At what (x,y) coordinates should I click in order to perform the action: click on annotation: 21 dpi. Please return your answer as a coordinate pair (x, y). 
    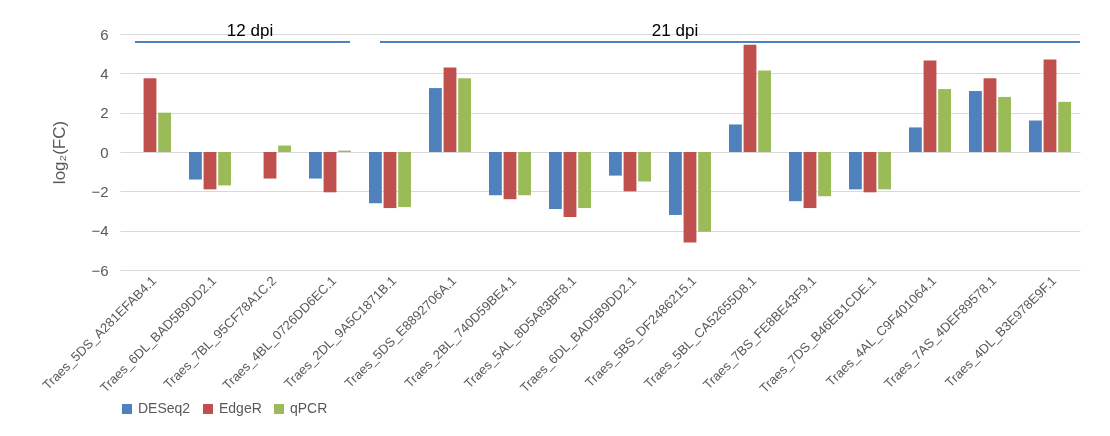
    Looking at the image, I should click on (675, 30).